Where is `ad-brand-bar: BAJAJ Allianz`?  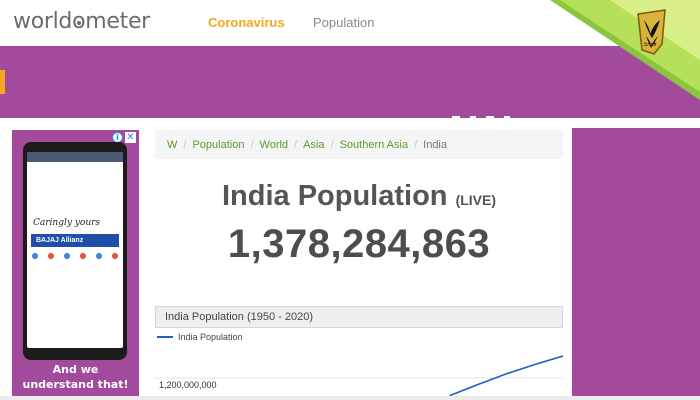
ad-brand-bar: BAJAJ Allianz is located at coordinates (75, 240).